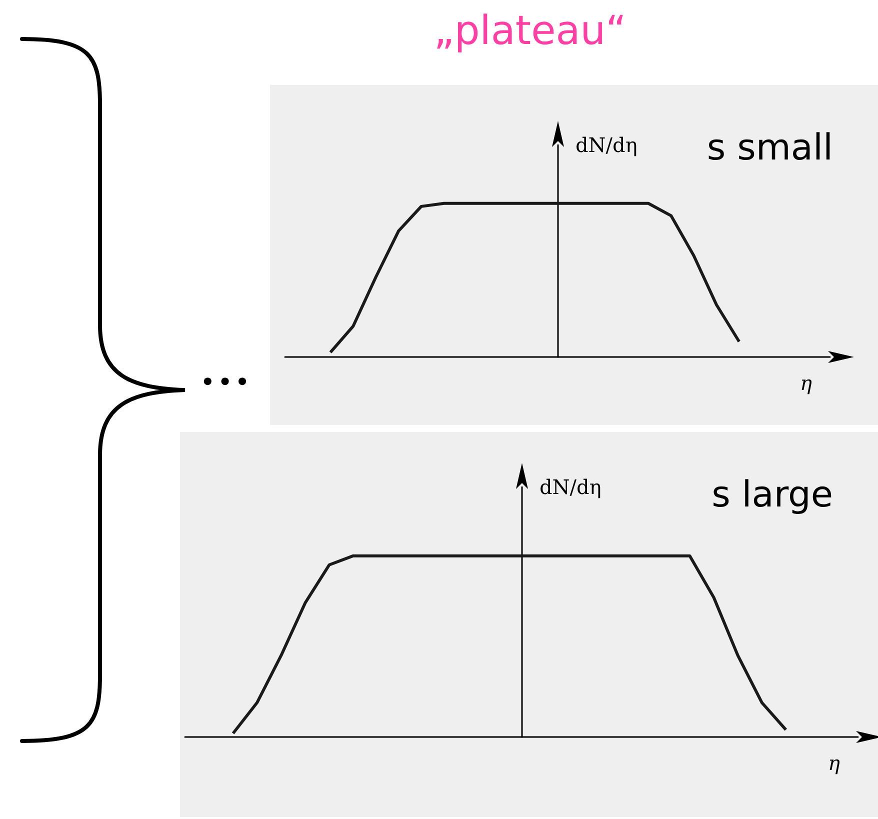  Describe the element at coordinates (530, 31) in the screenshot. I see `chart-title: „plateau“` at that location.